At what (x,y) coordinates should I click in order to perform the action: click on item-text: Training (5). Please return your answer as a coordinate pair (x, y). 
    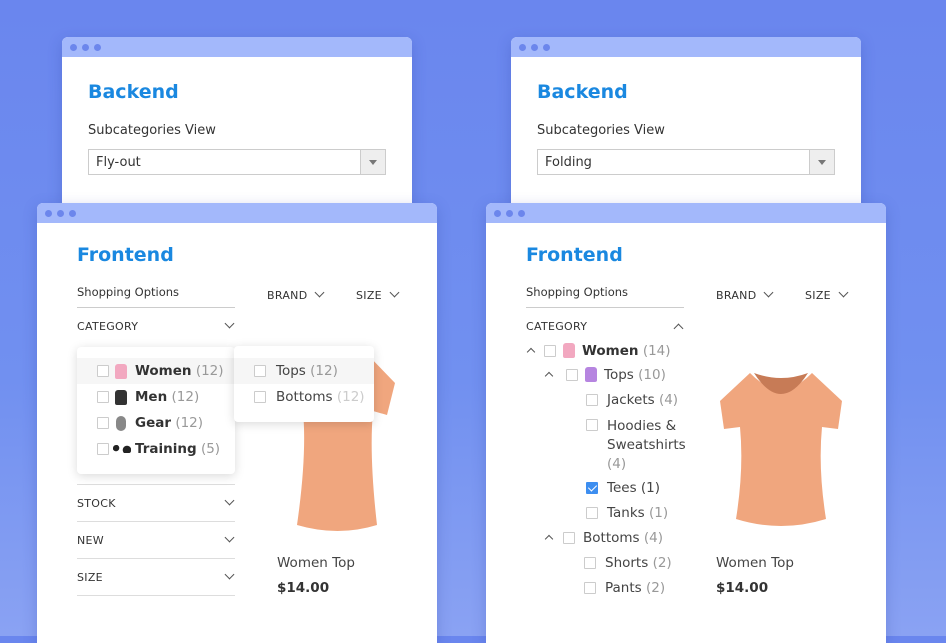
    Looking at the image, I should click on (177, 449).